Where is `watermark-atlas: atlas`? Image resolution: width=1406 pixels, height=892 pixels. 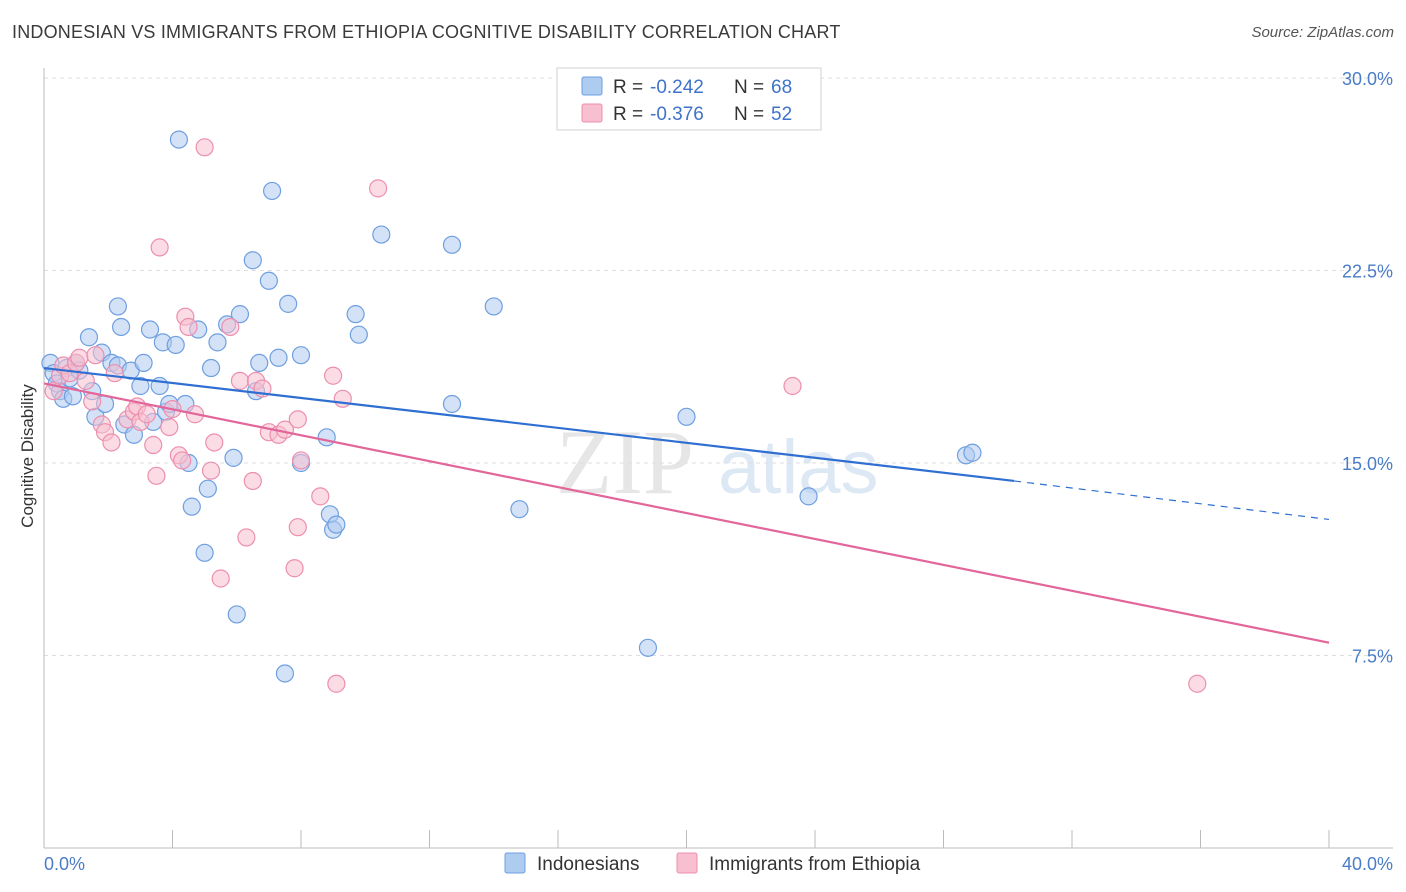
watermark-atlas: atlas is located at coordinates (798, 467).